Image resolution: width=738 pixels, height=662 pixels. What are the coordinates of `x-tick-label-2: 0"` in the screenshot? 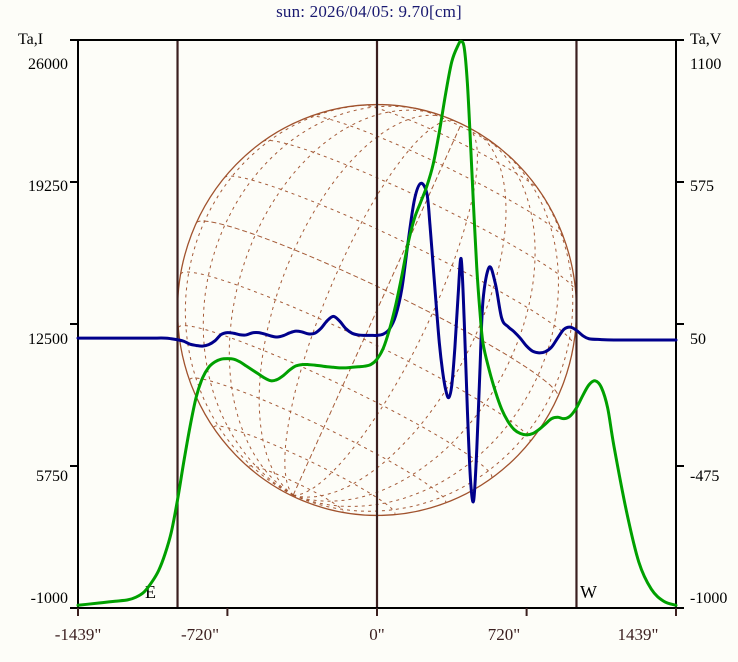 It's located at (377, 634).